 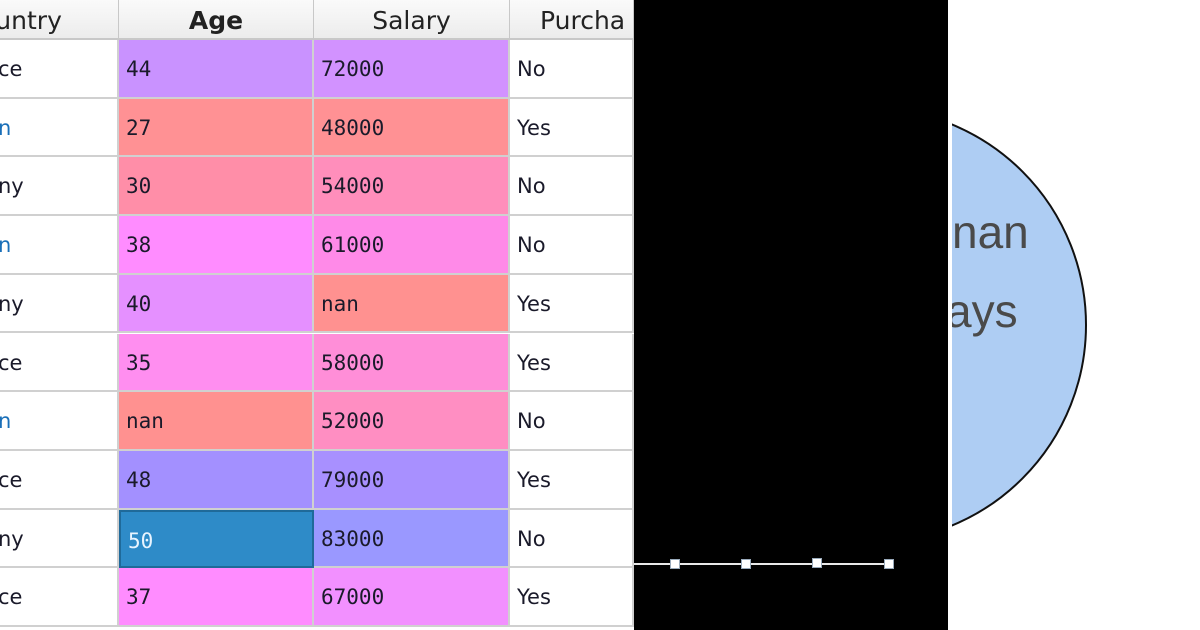 I want to click on cell-age: 48, so click(x=216, y=480).